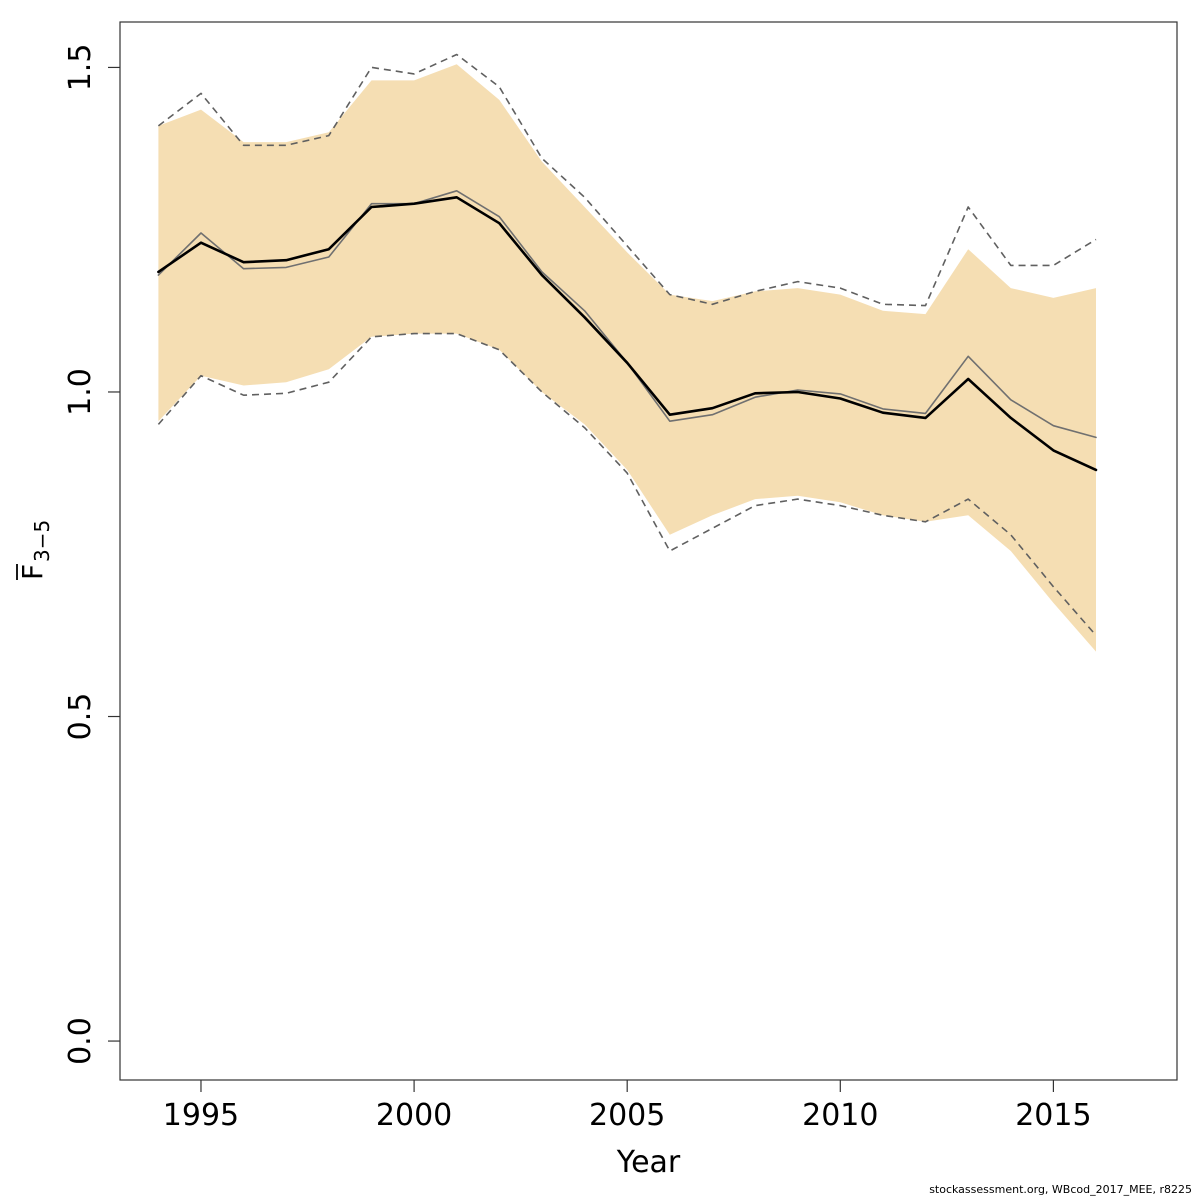 This screenshot has height=1200, width=1200. I want to click on x-axis-label: Year, so click(648, 1162).